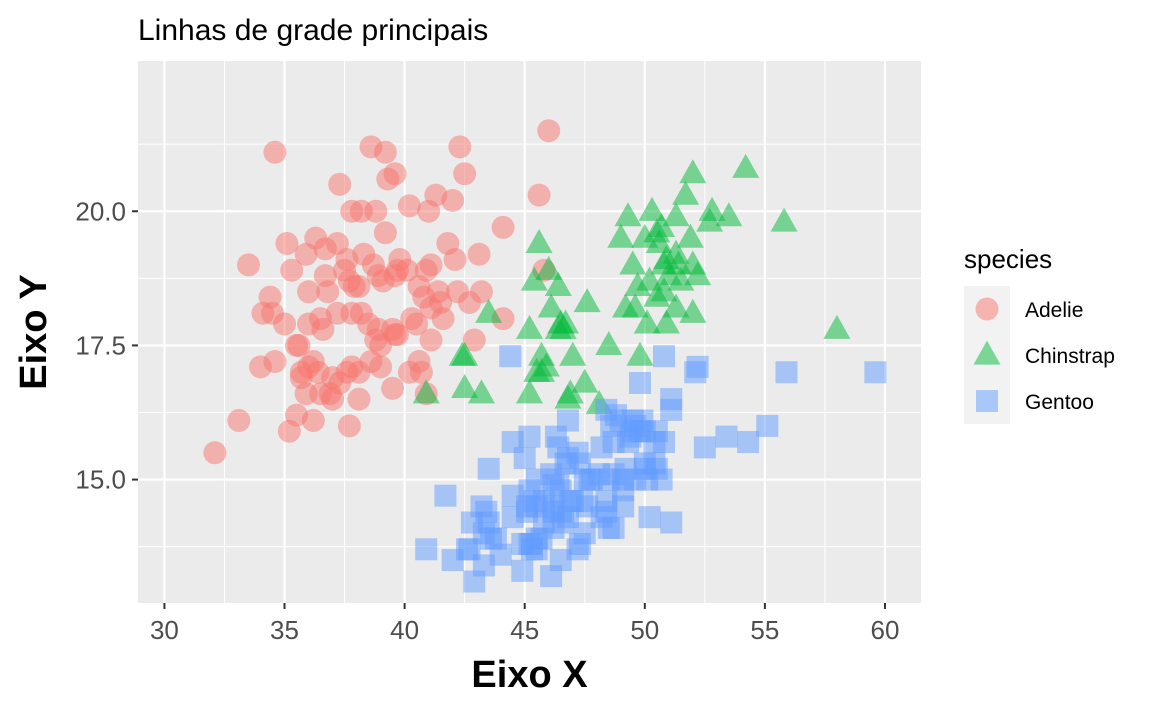  Describe the element at coordinates (34, 331) in the screenshot. I see `y-axis-title: Eixo Y` at that location.